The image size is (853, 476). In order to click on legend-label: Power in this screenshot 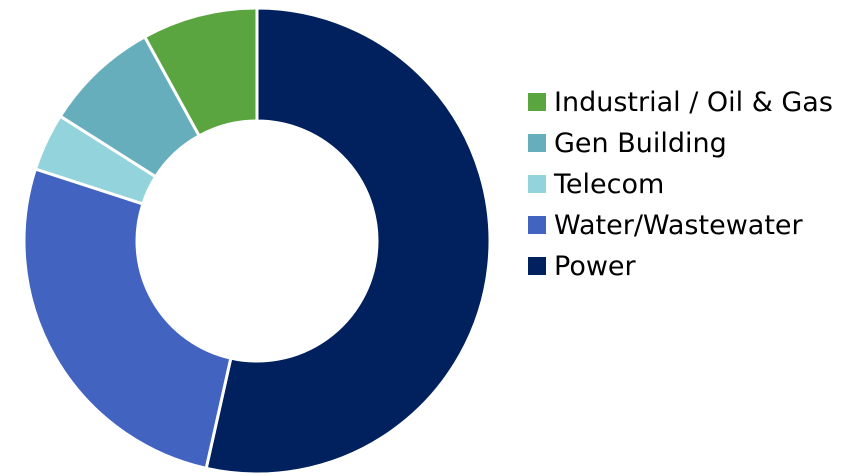, I will do `click(595, 266)`.